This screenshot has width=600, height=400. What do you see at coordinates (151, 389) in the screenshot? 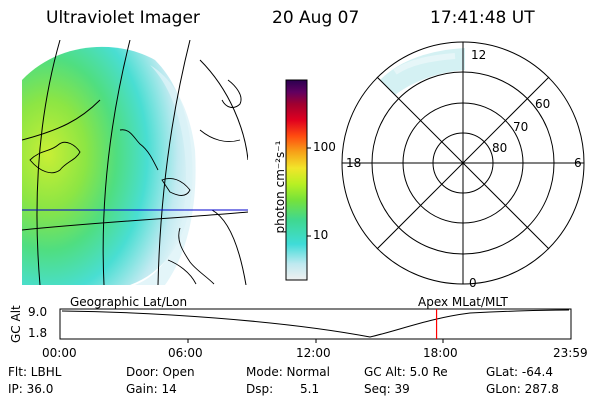
I see `info-gain: Gain: 14` at bounding box center [151, 389].